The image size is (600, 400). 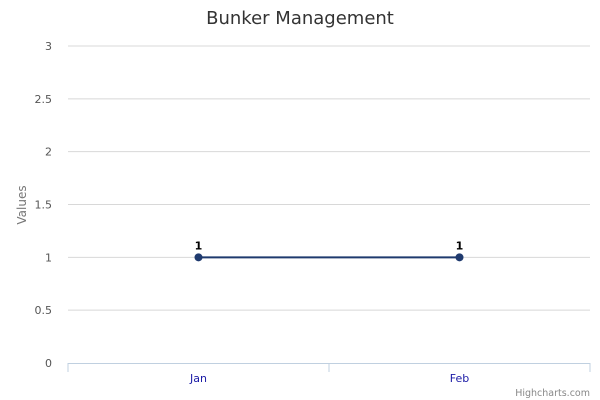 I want to click on y-axis-label: Values, so click(x=22, y=204).